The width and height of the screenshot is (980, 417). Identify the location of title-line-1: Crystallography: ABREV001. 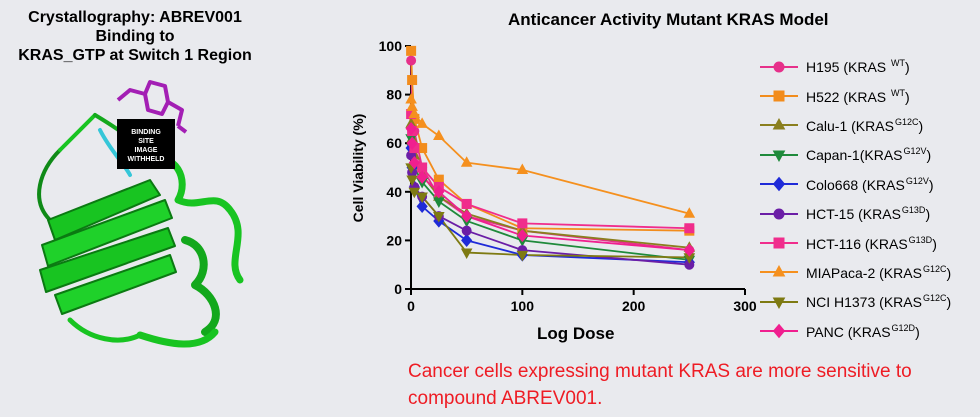
(135, 17).